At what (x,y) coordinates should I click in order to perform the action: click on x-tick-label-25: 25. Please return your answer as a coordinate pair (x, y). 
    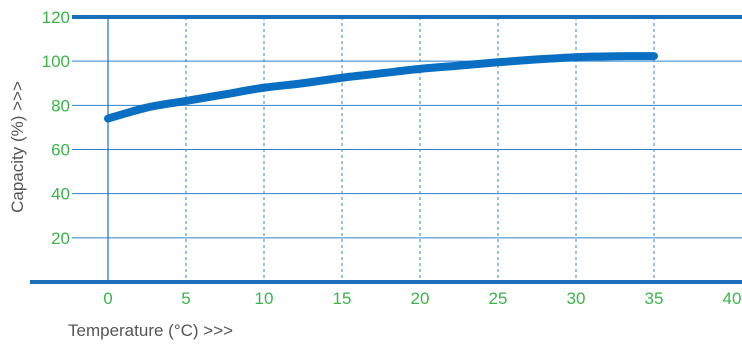
    Looking at the image, I should click on (498, 298).